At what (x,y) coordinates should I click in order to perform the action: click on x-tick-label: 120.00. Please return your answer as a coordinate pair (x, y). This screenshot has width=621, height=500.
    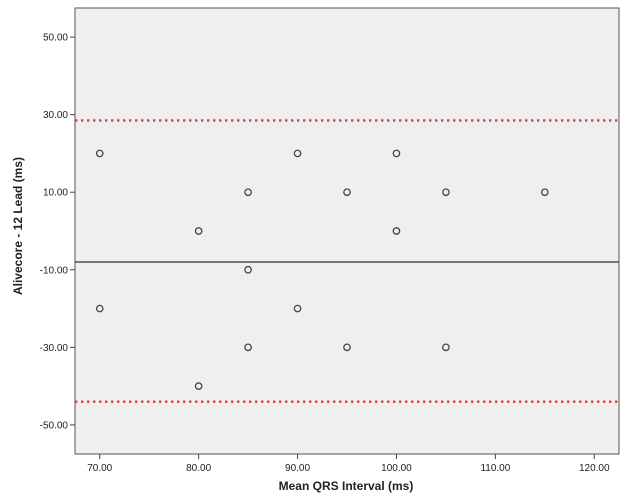
    Looking at the image, I should click on (594, 468).